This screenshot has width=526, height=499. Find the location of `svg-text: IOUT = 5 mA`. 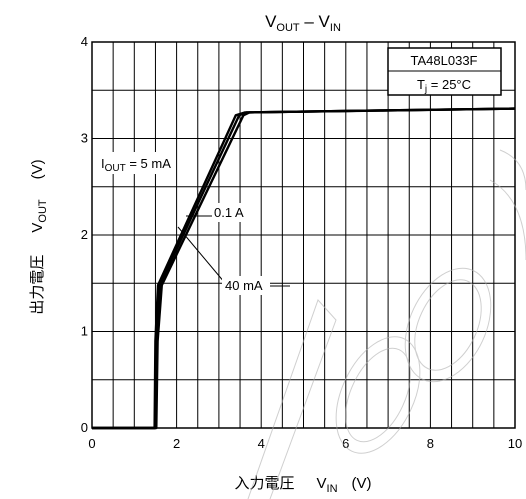

svg-text: IOUT = 5 mA is located at coordinates (136, 165).